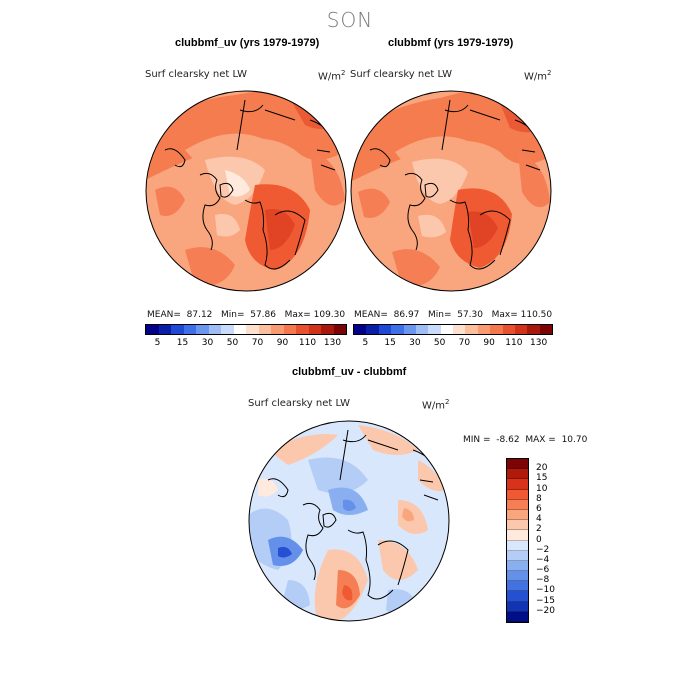 This screenshot has width=700, height=700. Describe the element at coordinates (456, 184) in the screenshot. I see `panel-right-coastlines` at that location.